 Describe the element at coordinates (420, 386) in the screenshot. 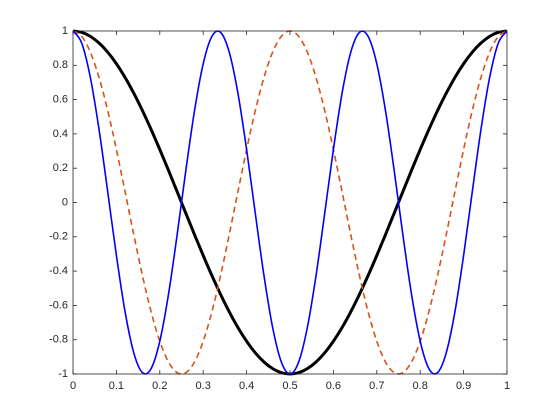

I see `x-tick-label: 0.8` at that location.